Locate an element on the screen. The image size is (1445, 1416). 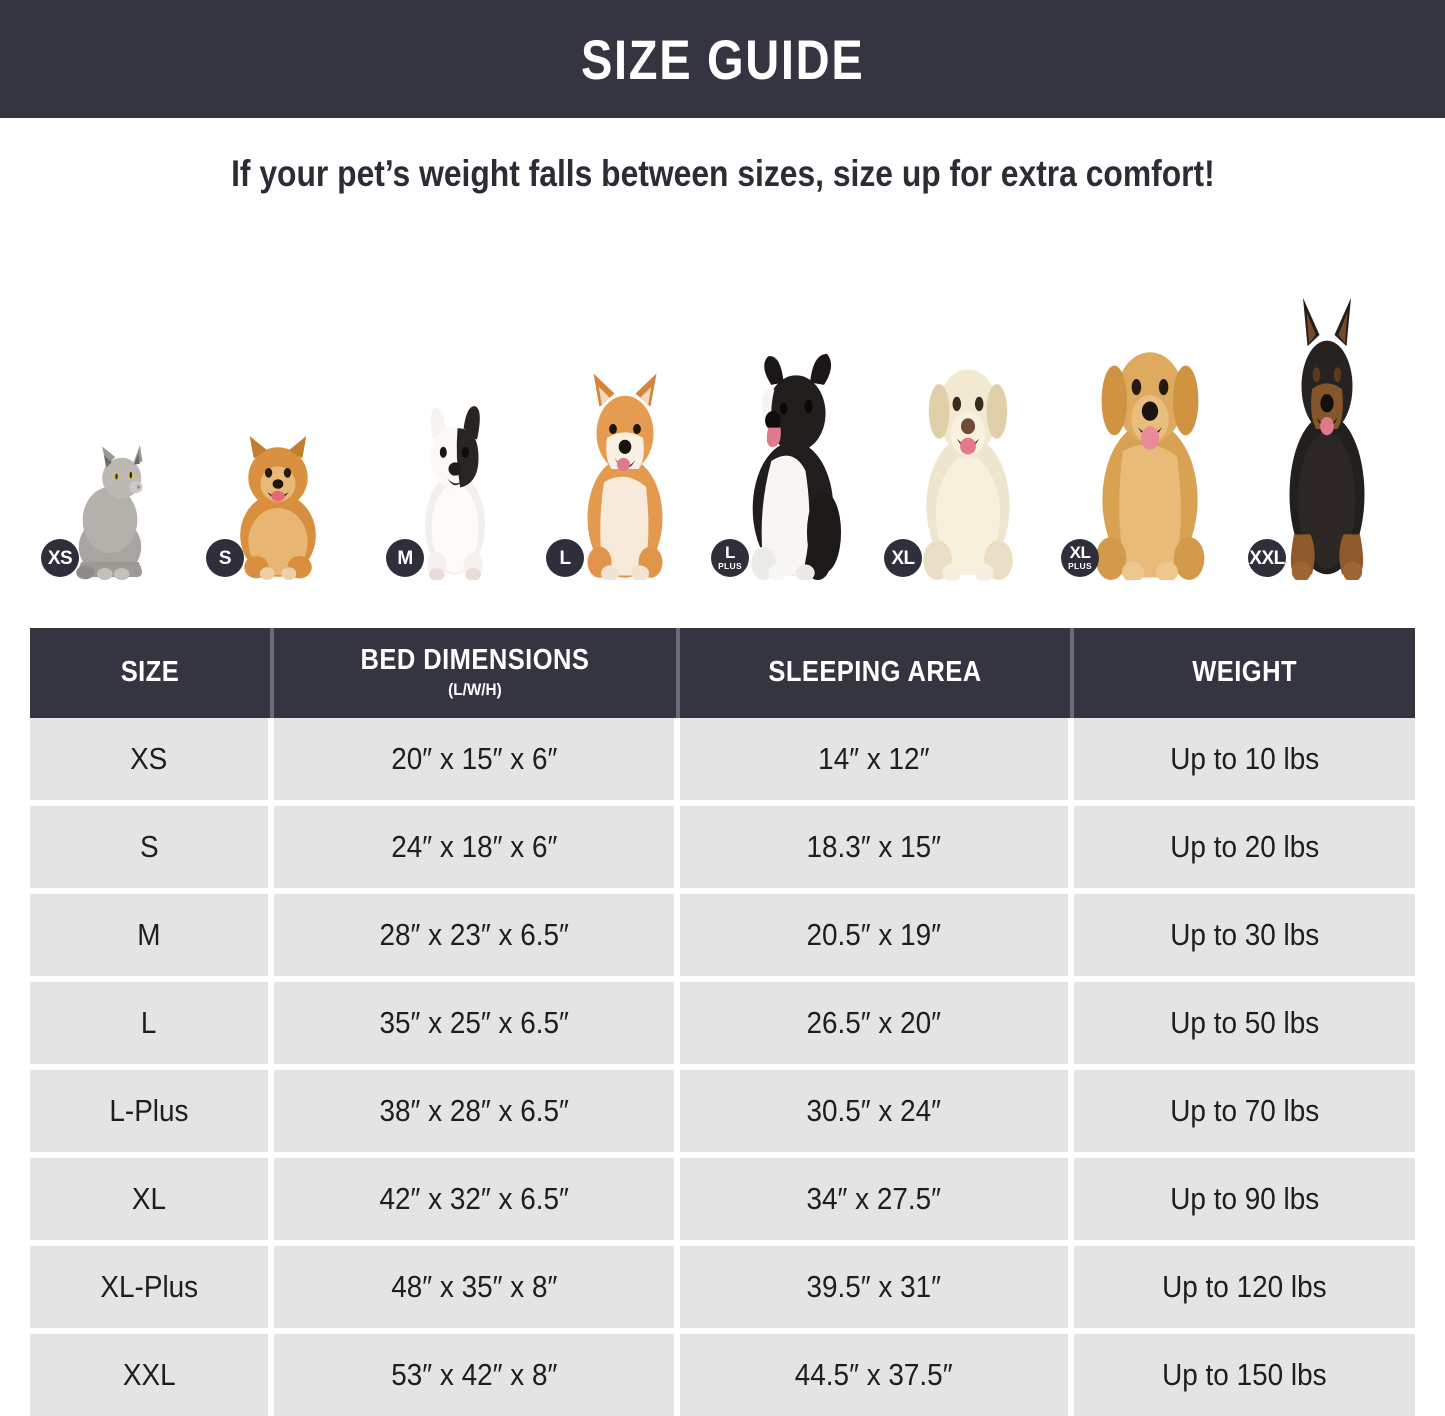
cell-bed-text: 20″ x 15″ x 6″ is located at coordinates (473, 758).